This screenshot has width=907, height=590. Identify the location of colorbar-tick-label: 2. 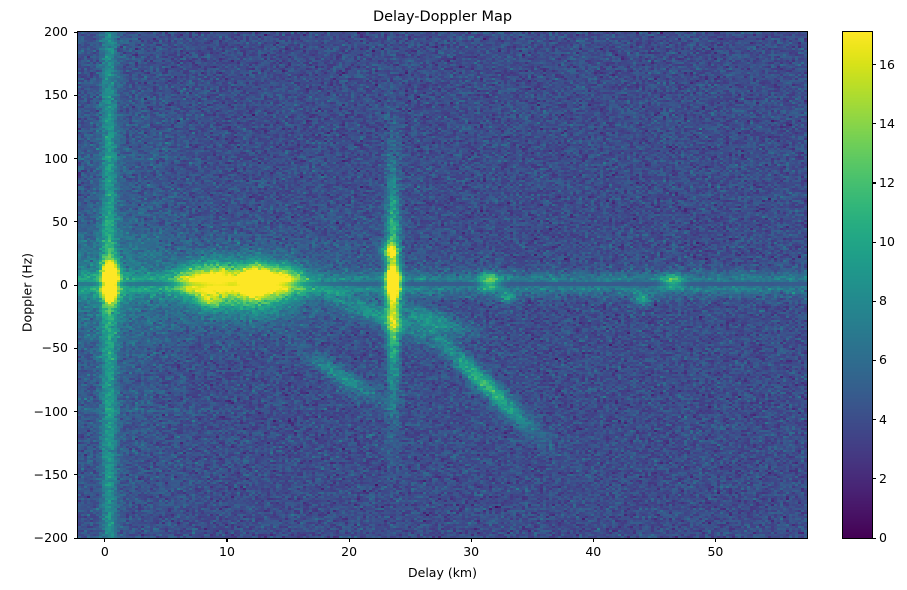
(883, 478).